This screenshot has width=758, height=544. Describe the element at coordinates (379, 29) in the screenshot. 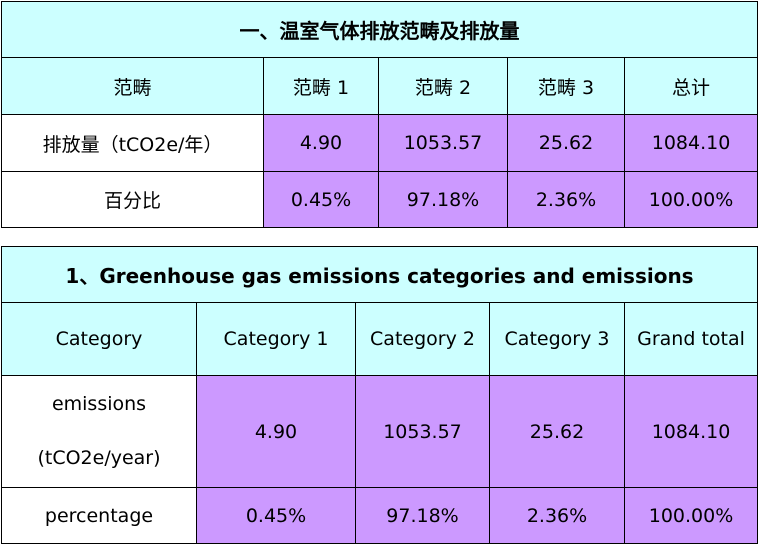

I see `table-title-cn: 一、温室气体排放范畴及排放量` at that location.